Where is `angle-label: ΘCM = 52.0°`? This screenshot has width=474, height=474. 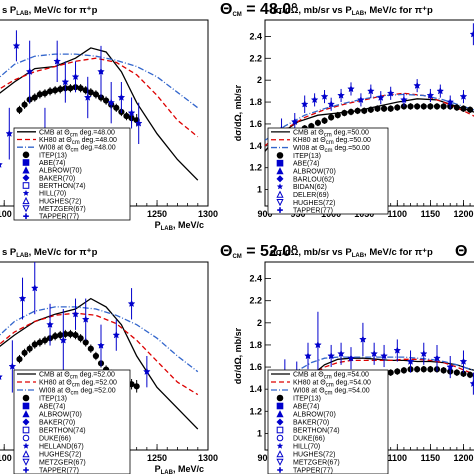 angle-label: ΘCM = 52.0° is located at coordinates (259, 251).